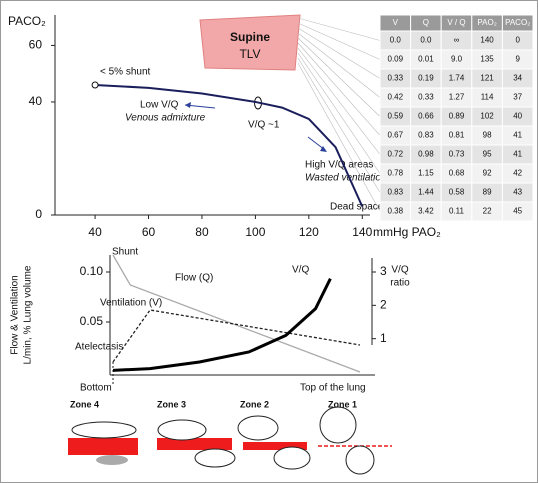 Image resolution: width=538 pixels, height=483 pixels. I want to click on cell-text: 92, so click(487, 173).